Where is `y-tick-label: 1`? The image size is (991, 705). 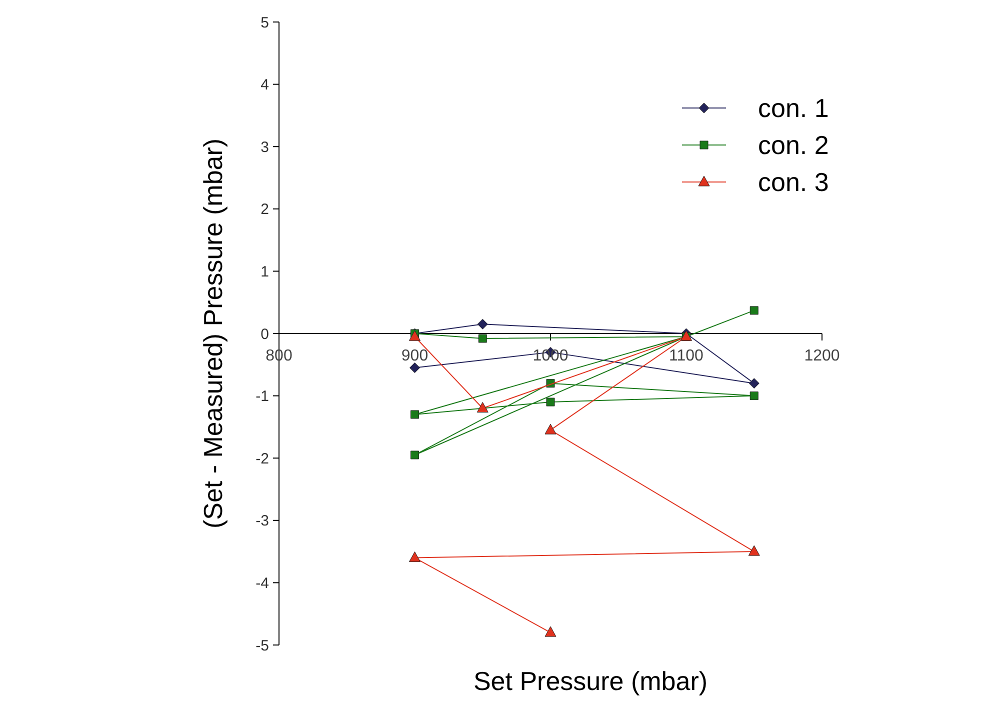
y-tick-label: 1 is located at coordinates (264, 271).